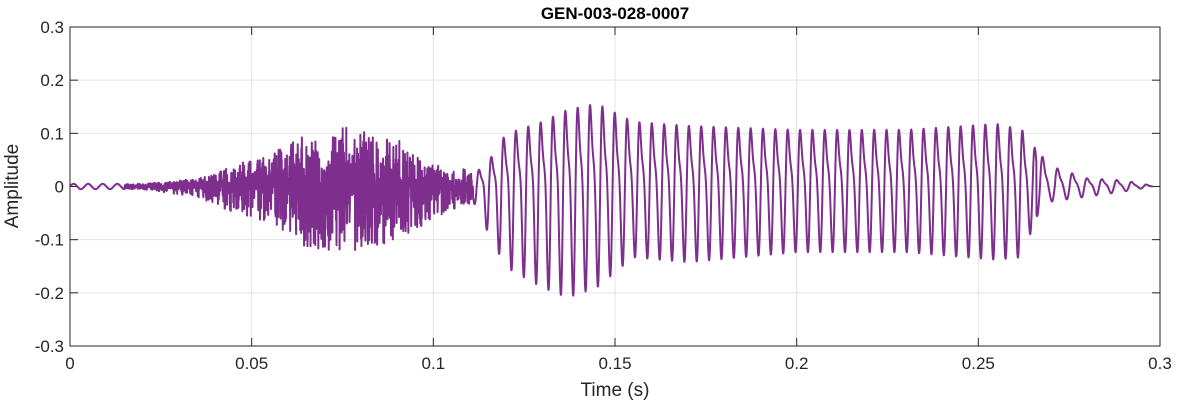 The width and height of the screenshot is (1177, 404). Describe the element at coordinates (49, 346) in the screenshot. I see `y-tick-label: -0.3` at that location.